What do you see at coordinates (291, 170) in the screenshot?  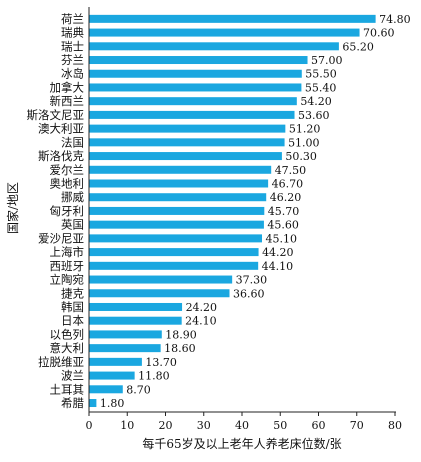 I see `value-label: 47.50` at bounding box center [291, 170].